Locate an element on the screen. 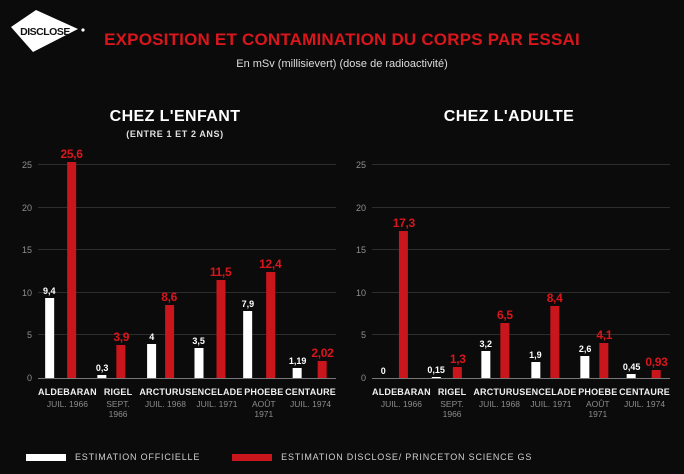 Image resolution: width=684 pixels, height=474 pixels. legend-item-officielle: ESTIMATION OFFICIELLE is located at coordinates (113, 457).